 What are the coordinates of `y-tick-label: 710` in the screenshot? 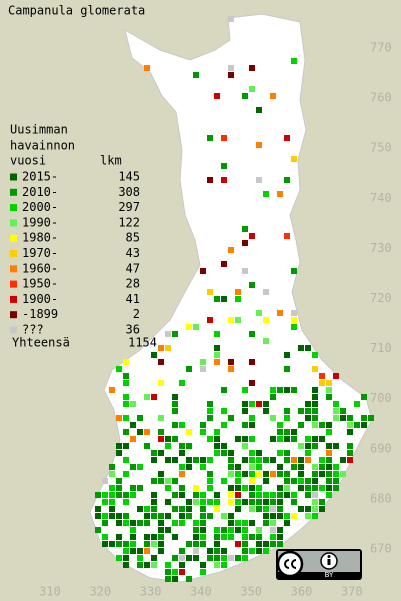 It's located at (381, 348).